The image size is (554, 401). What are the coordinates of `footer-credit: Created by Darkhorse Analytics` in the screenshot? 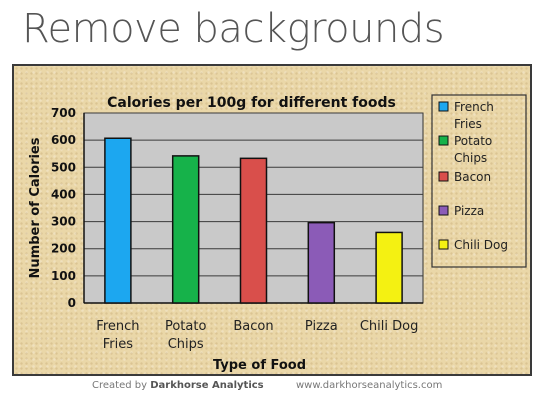 It's located at (178, 385).